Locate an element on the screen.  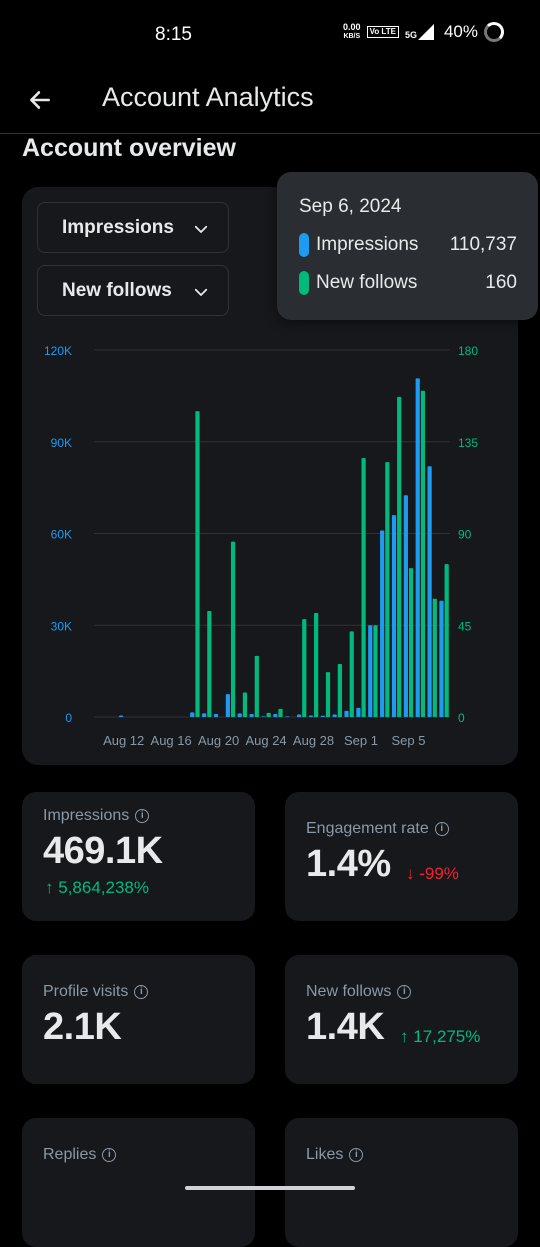
dropdown-label: New follows is located at coordinates (117, 290).